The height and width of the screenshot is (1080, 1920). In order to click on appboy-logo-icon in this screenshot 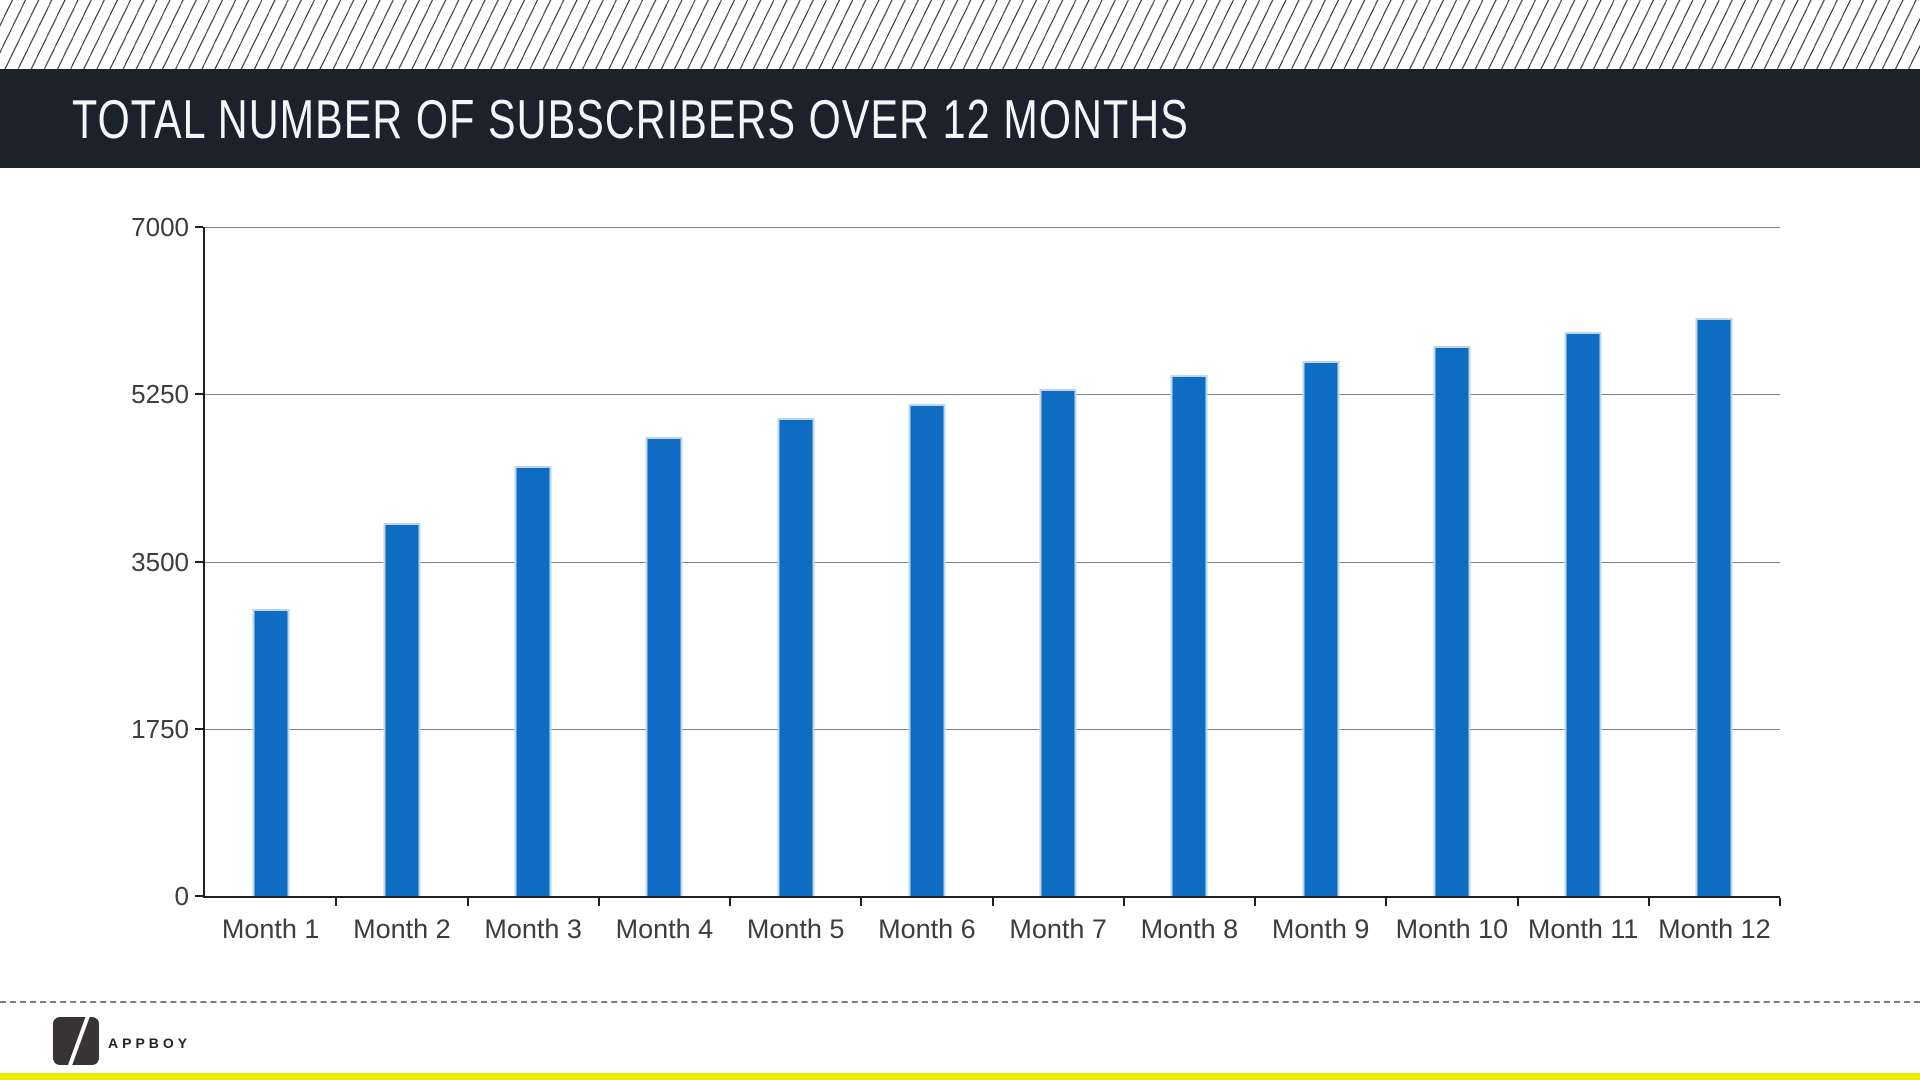, I will do `click(76, 1041)`.